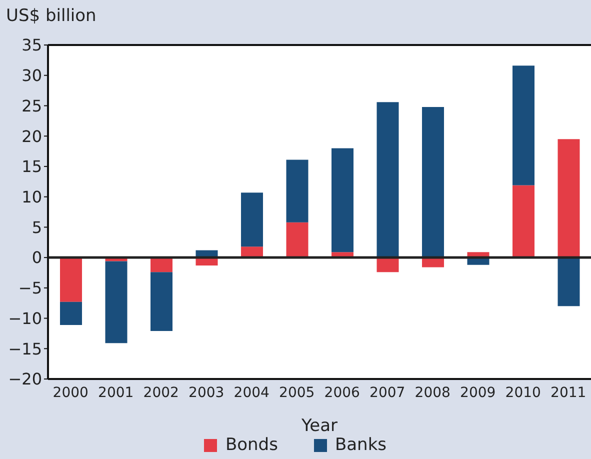 The image size is (591, 459). What do you see at coordinates (30, 288) in the screenshot?
I see `y-tick-label: −5` at bounding box center [30, 288].